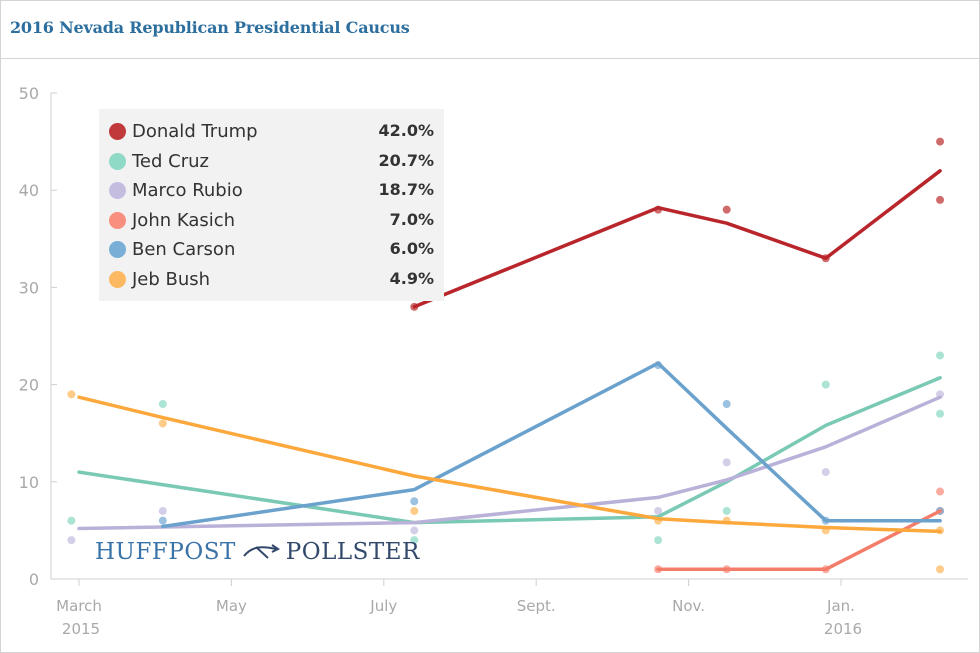 The width and height of the screenshot is (980, 653). What do you see at coordinates (29, 287) in the screenshot?
I see `y-tick-label: 30` at bounding box center [29, 287].